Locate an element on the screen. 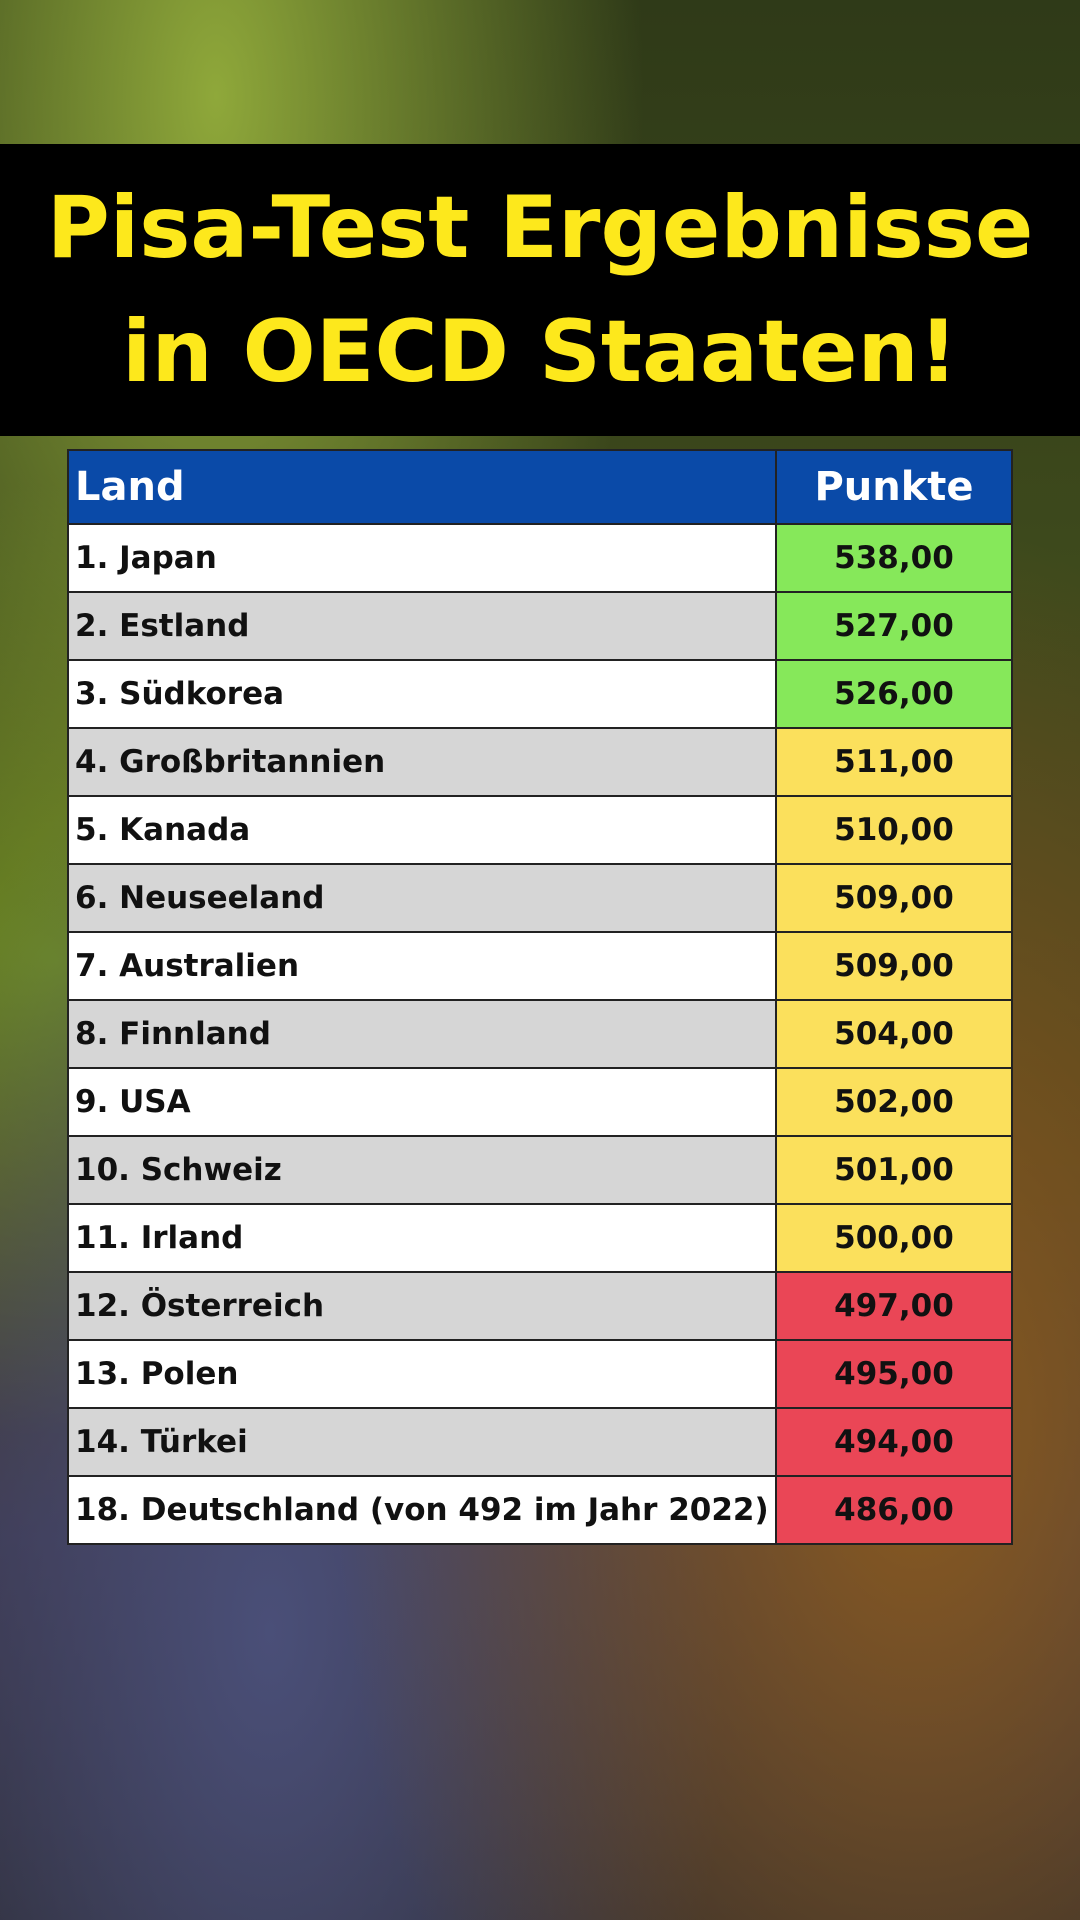  table-row: 10. Schweiz 501,00 is located at coordinates (540, 1170).